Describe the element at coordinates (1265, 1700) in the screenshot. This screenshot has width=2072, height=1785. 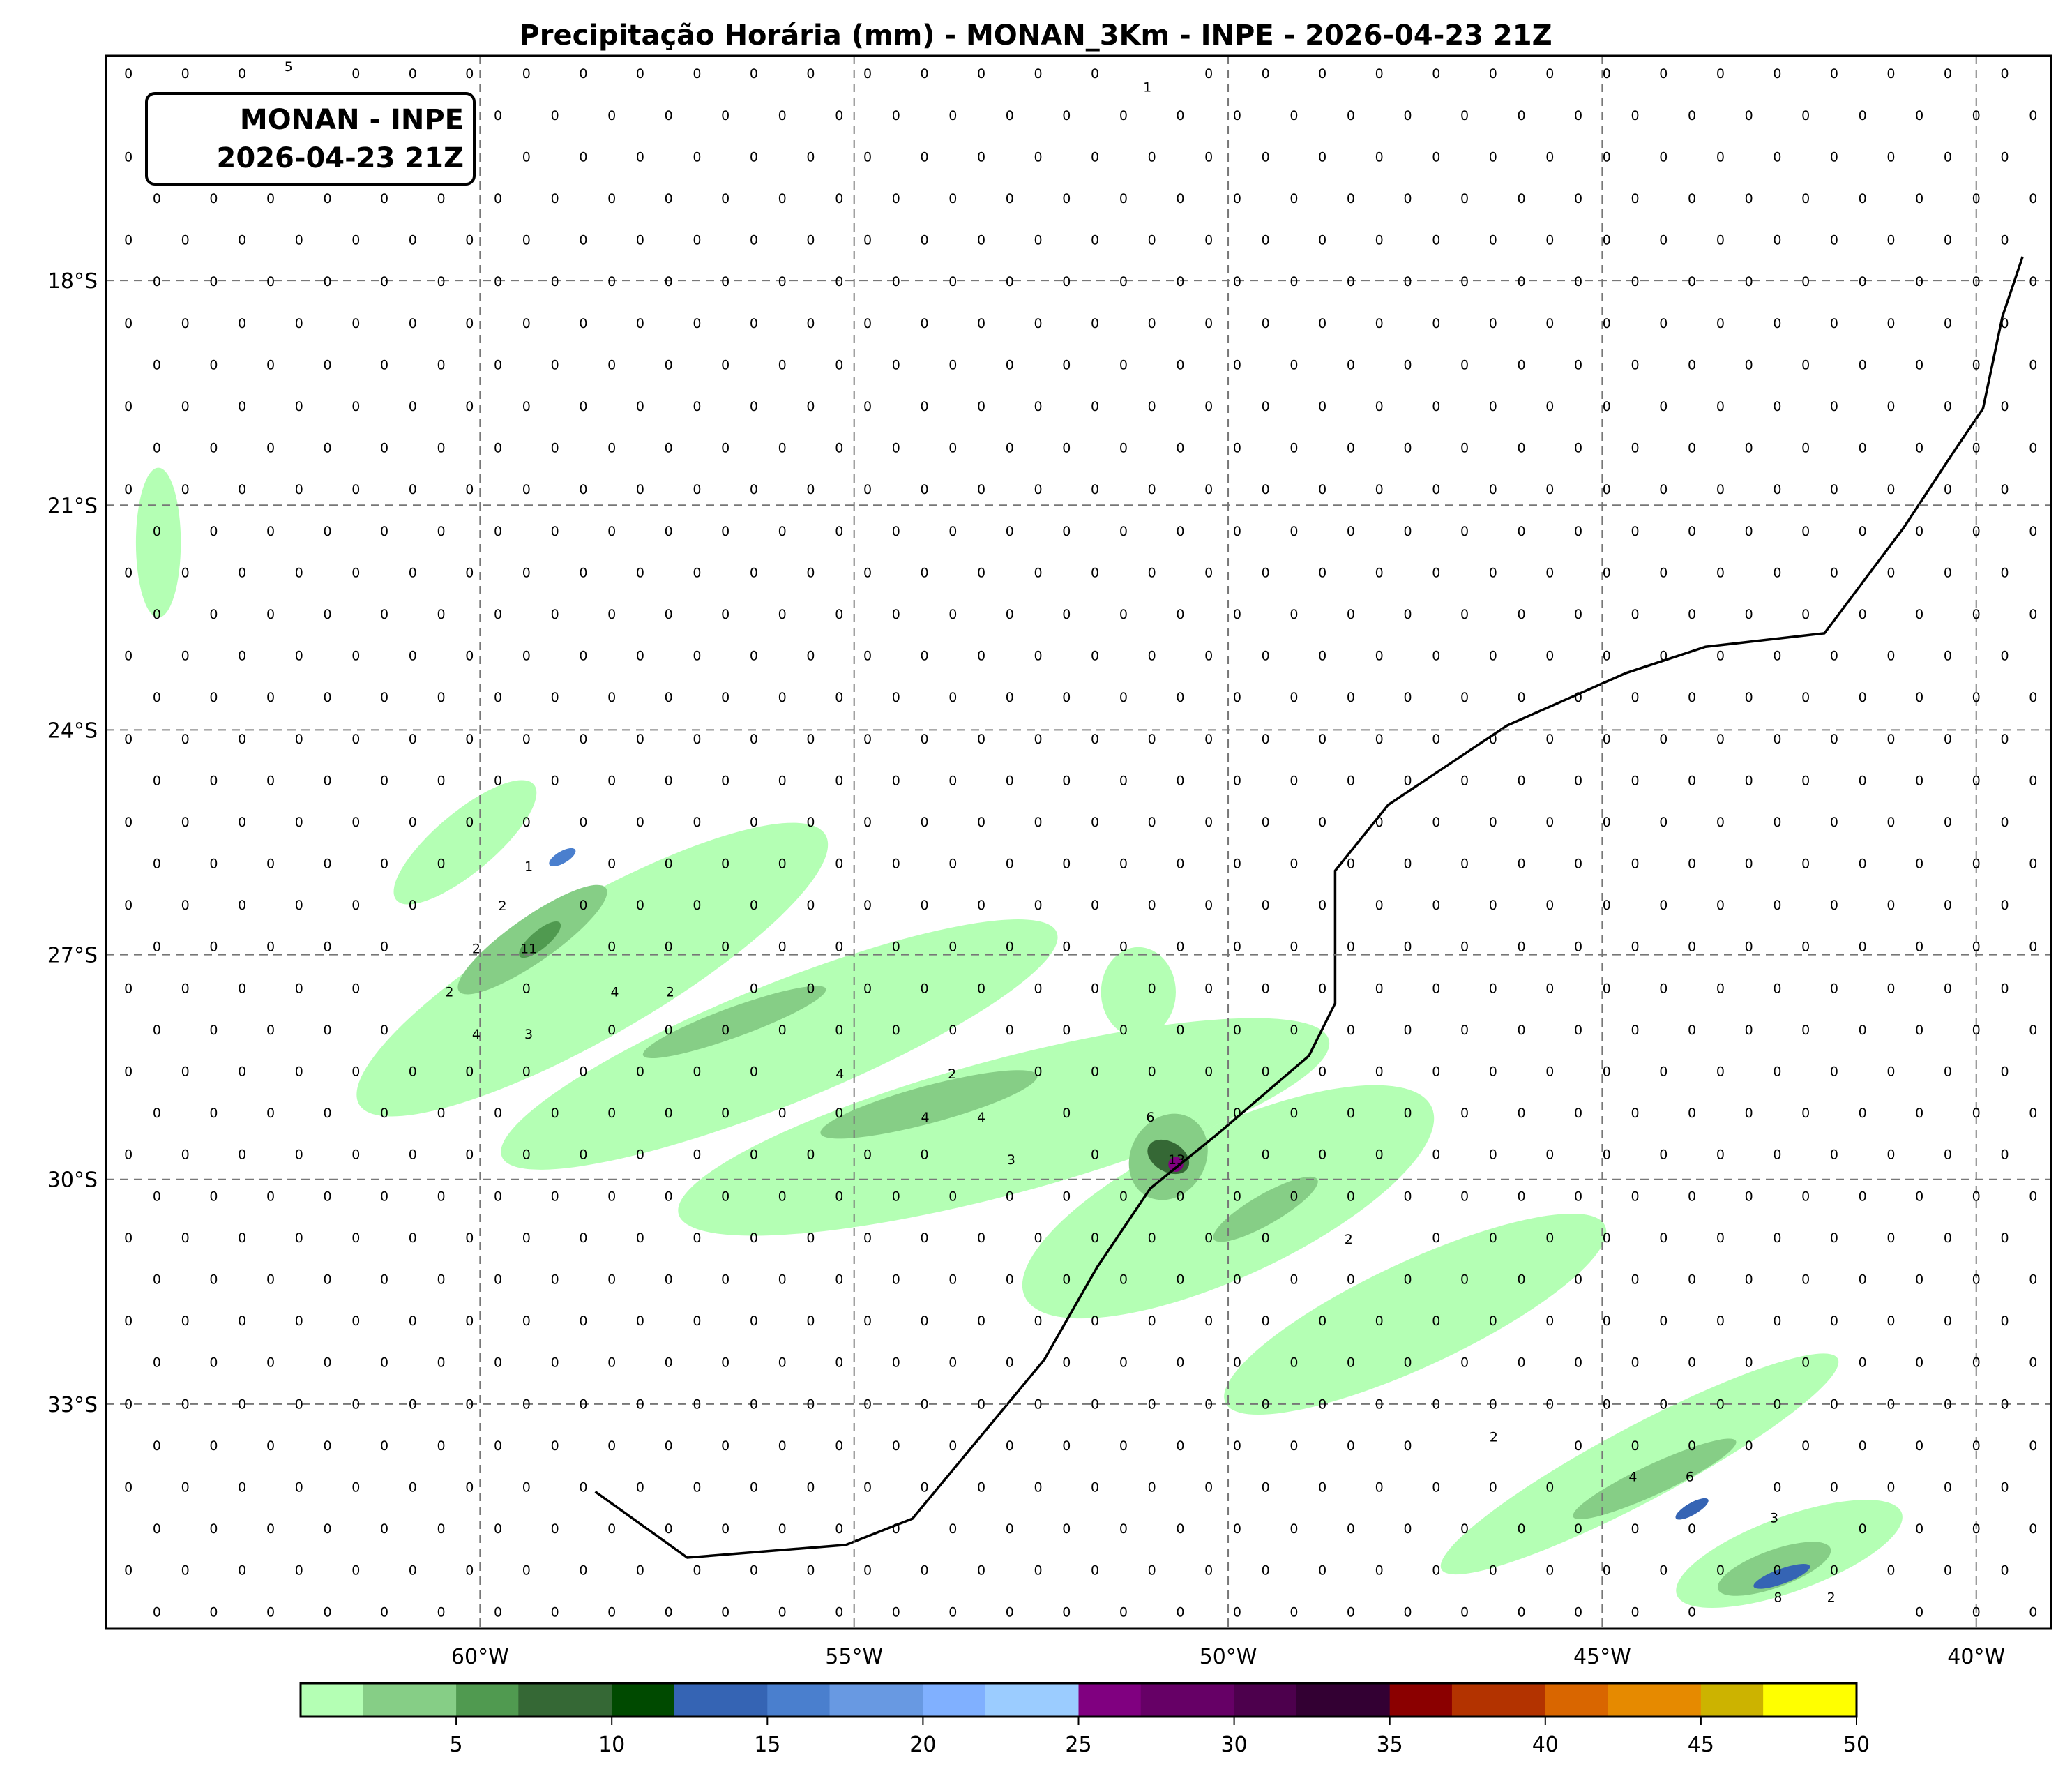
I see `colorbar-bin` at that location.